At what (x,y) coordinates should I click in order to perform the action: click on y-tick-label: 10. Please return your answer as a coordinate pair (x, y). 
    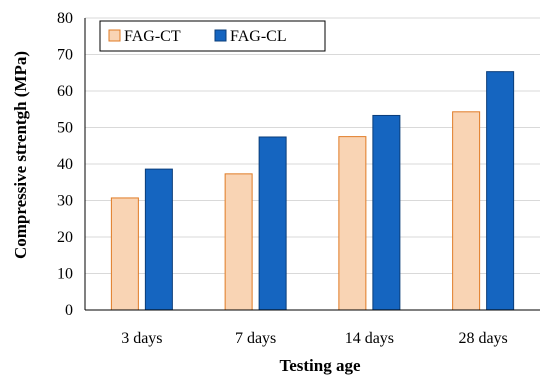
    Looking at the image, I should click on (65, 274).